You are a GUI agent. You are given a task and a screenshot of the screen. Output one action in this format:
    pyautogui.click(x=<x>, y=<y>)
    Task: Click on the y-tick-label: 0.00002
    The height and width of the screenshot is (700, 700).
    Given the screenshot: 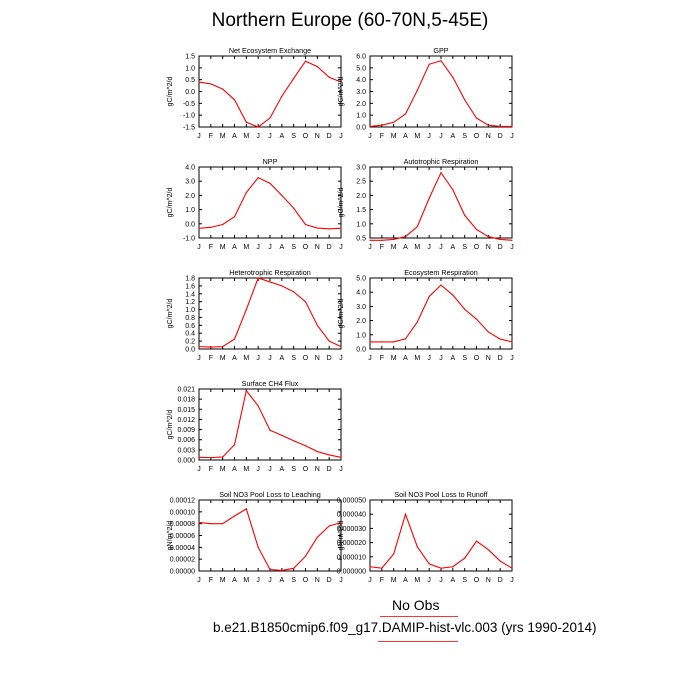 What is the action you would take?
    pyautogui.click(x=182, y=560)
    